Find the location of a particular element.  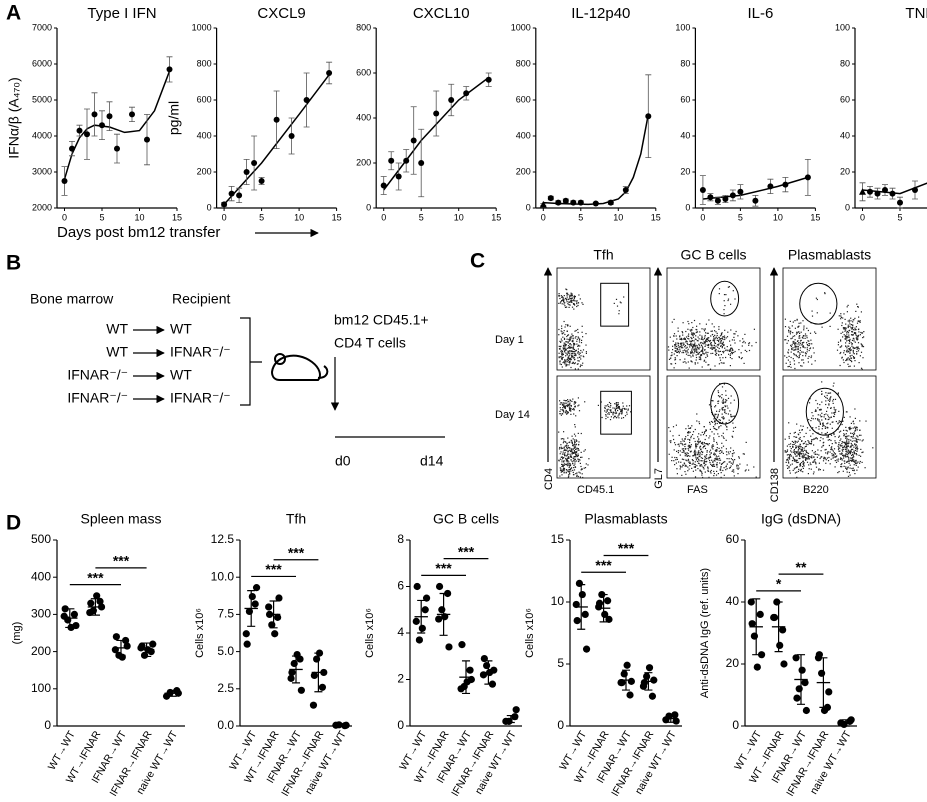

y-tick-label: 80 is located at coordinates (845, 63).